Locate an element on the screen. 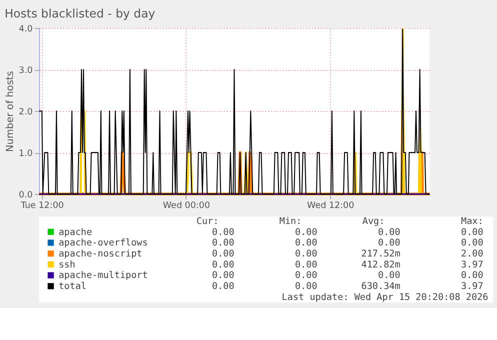 This screenshot has height=340, width=497. text: 412.82m is located at coordinates (381, 264).